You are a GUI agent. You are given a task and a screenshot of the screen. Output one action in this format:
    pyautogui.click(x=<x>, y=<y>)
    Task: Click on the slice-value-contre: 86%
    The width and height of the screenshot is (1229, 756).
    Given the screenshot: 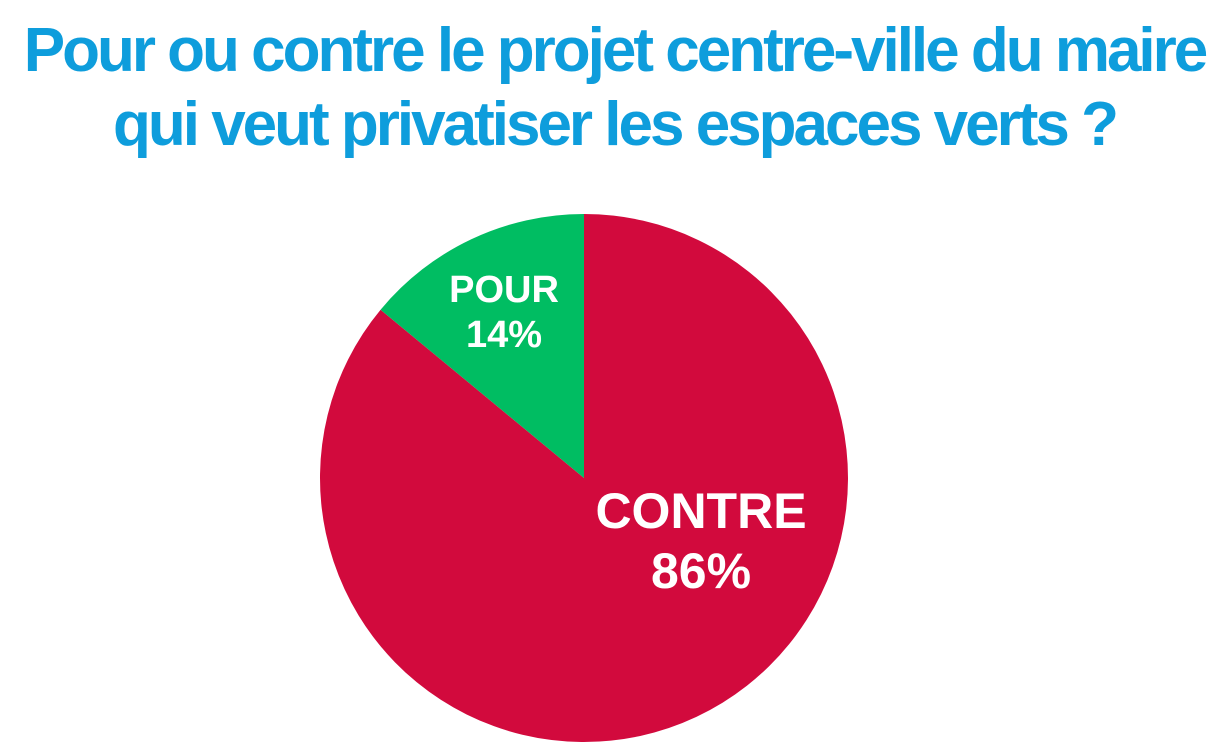 What is the action you would take?
    pyautogui.click(x=701, y=571)
    